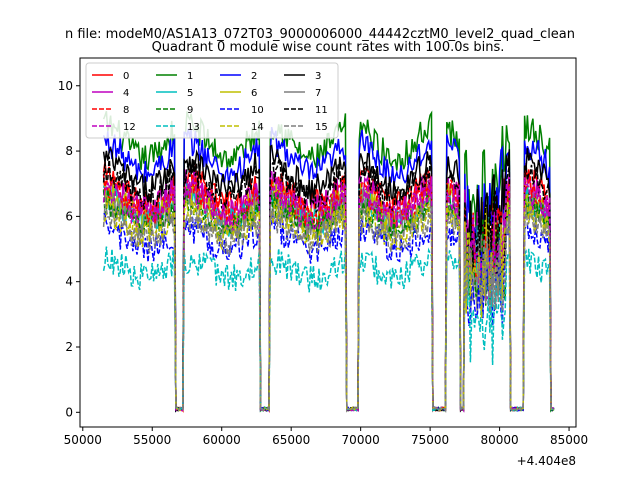  Describe the element at coordinates (190, 76) in the screenshot. I see `legend-label-1: 1` at that location.